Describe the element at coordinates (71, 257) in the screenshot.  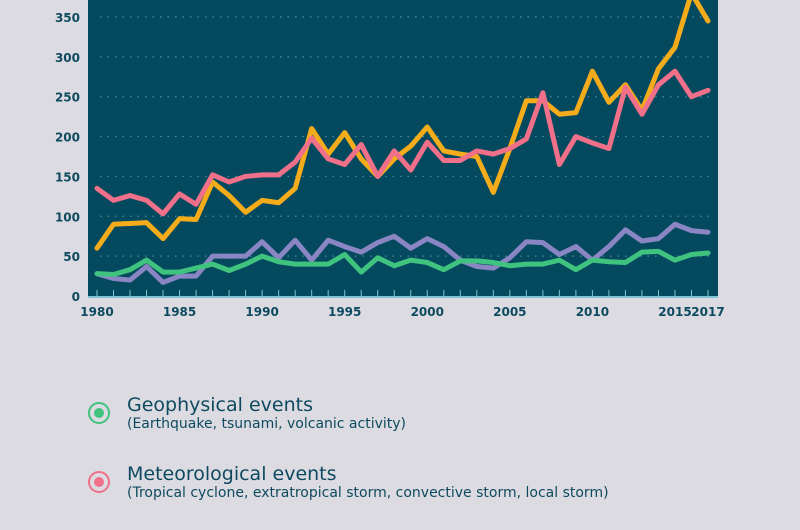
I see `y-tick-label: 50` at that location.